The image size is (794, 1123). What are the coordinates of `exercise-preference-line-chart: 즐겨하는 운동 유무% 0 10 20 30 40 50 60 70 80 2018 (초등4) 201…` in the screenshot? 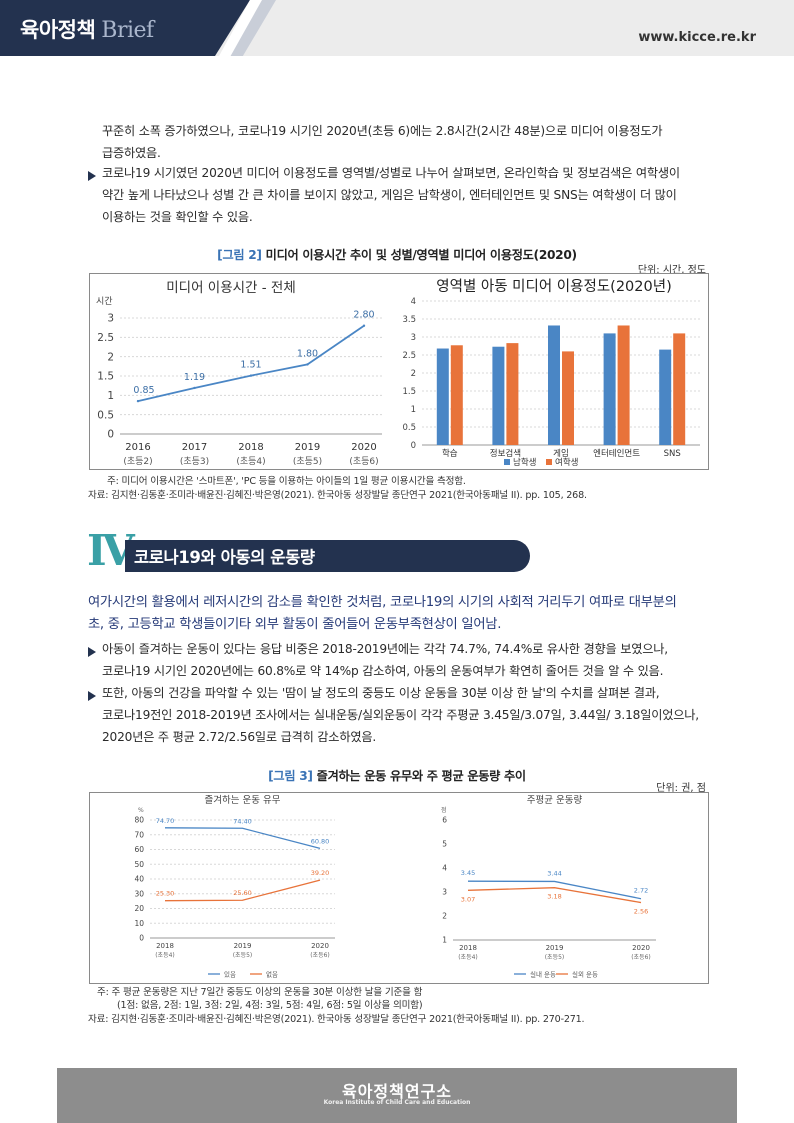 It's located at (234, 886).